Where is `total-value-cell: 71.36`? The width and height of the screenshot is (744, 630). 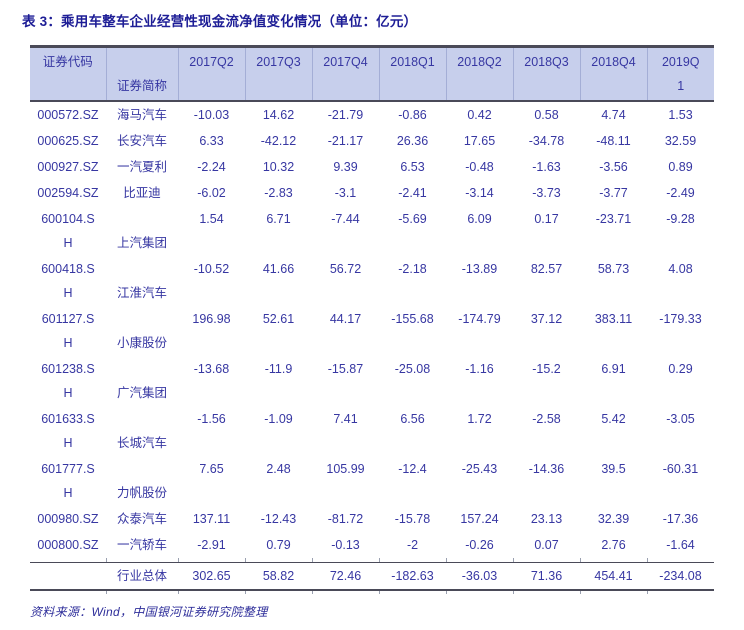
total-value-cell: 71.36 is located at coordinates (546, 575).